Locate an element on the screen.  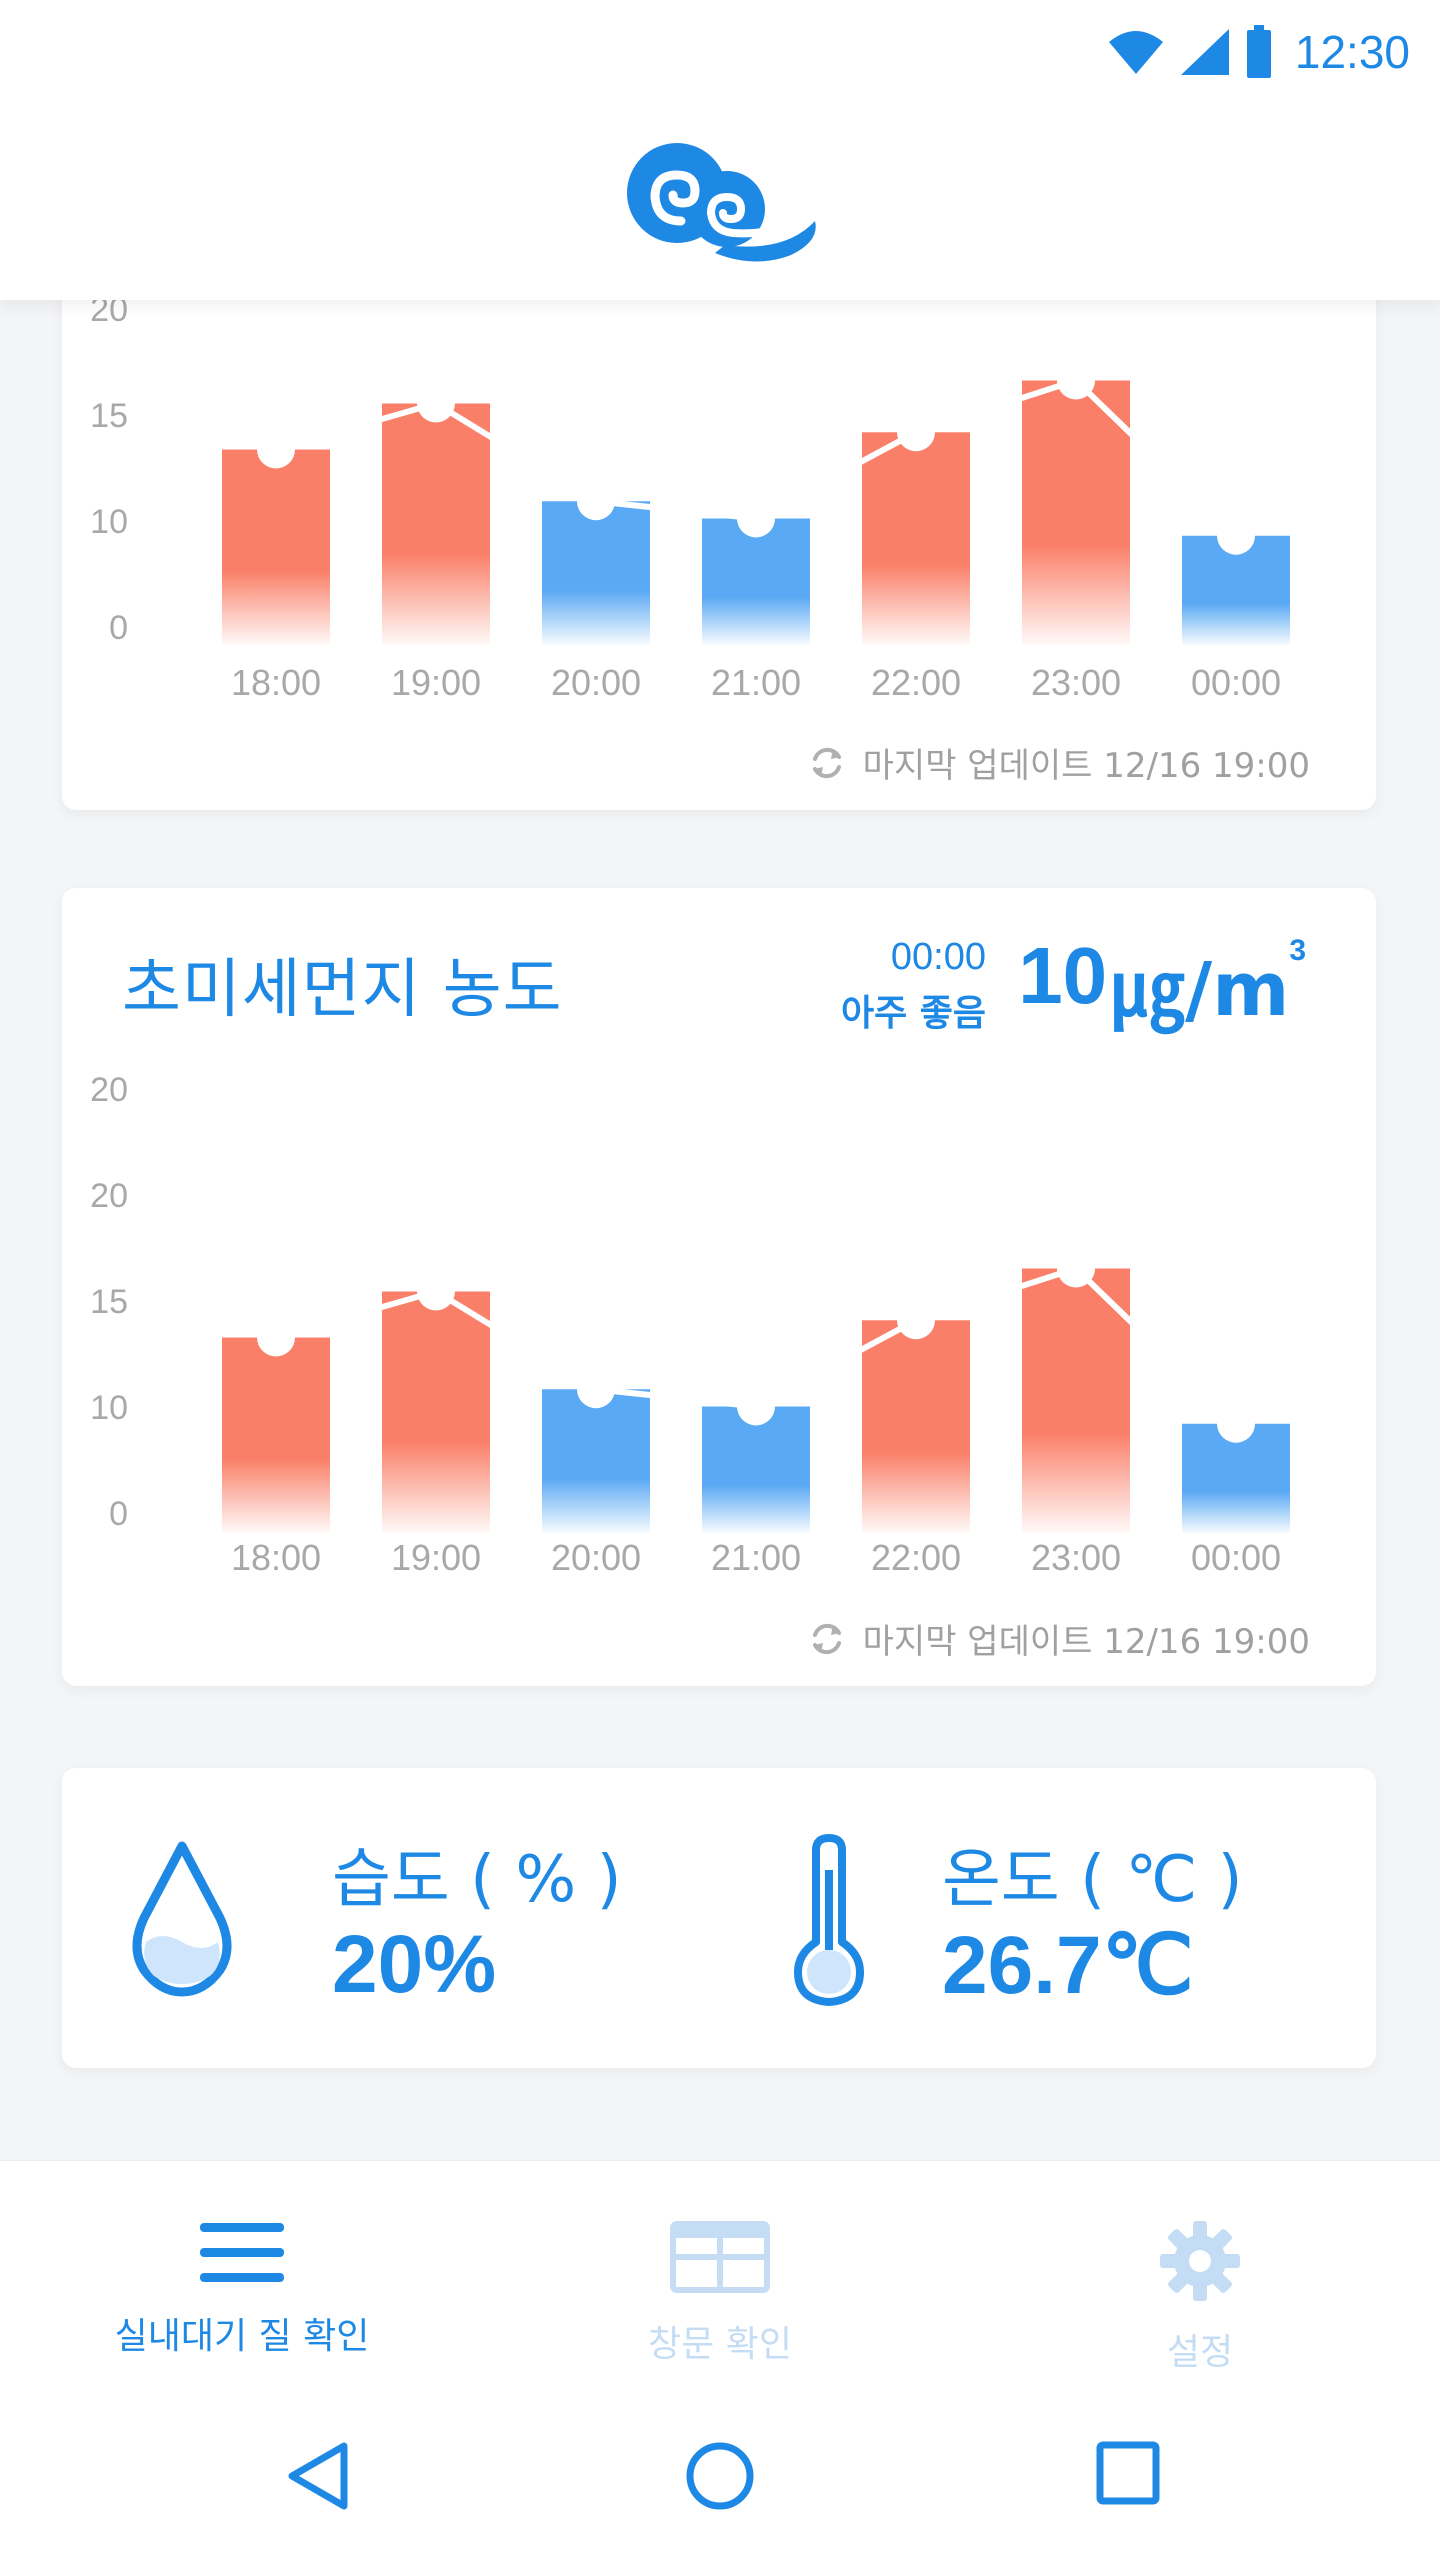
current-grade: 아주 좋음 is located at coordinates (913, 1013).